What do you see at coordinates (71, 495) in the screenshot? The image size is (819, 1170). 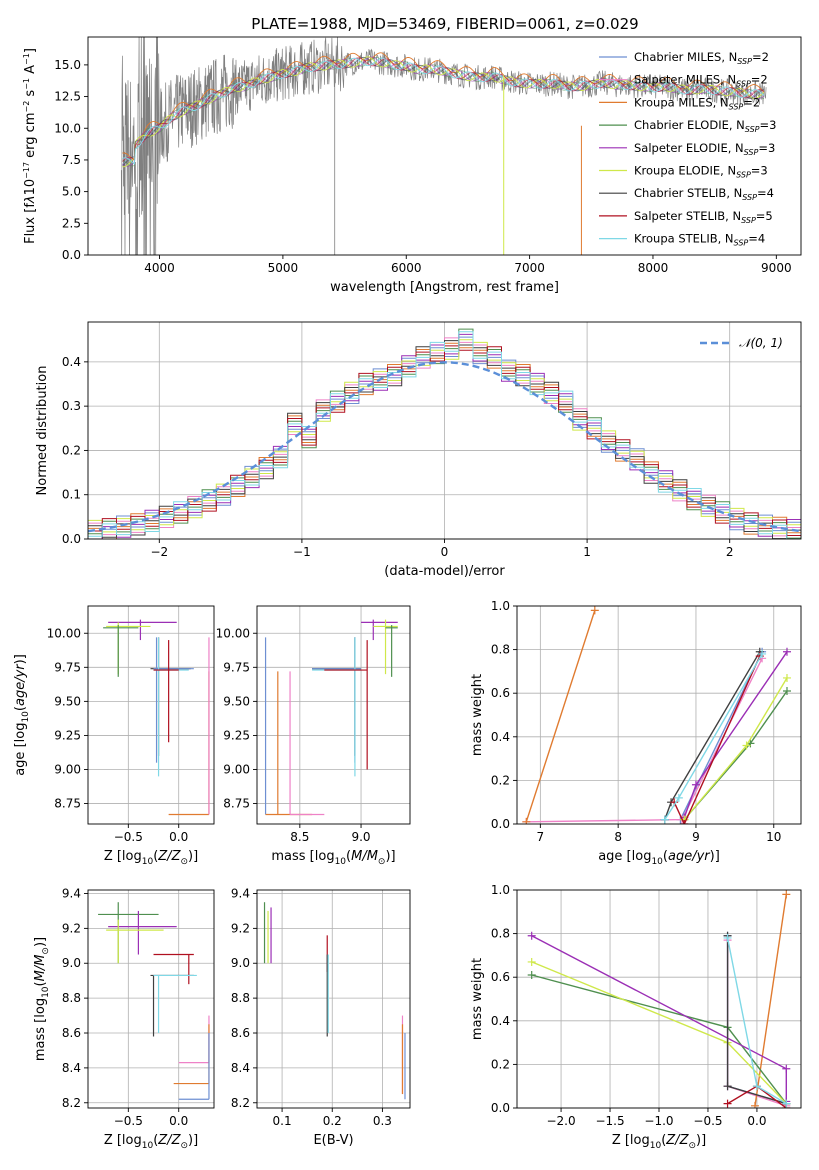 I see `y-tick-label: 0.1` at bounding box center [71, 495].